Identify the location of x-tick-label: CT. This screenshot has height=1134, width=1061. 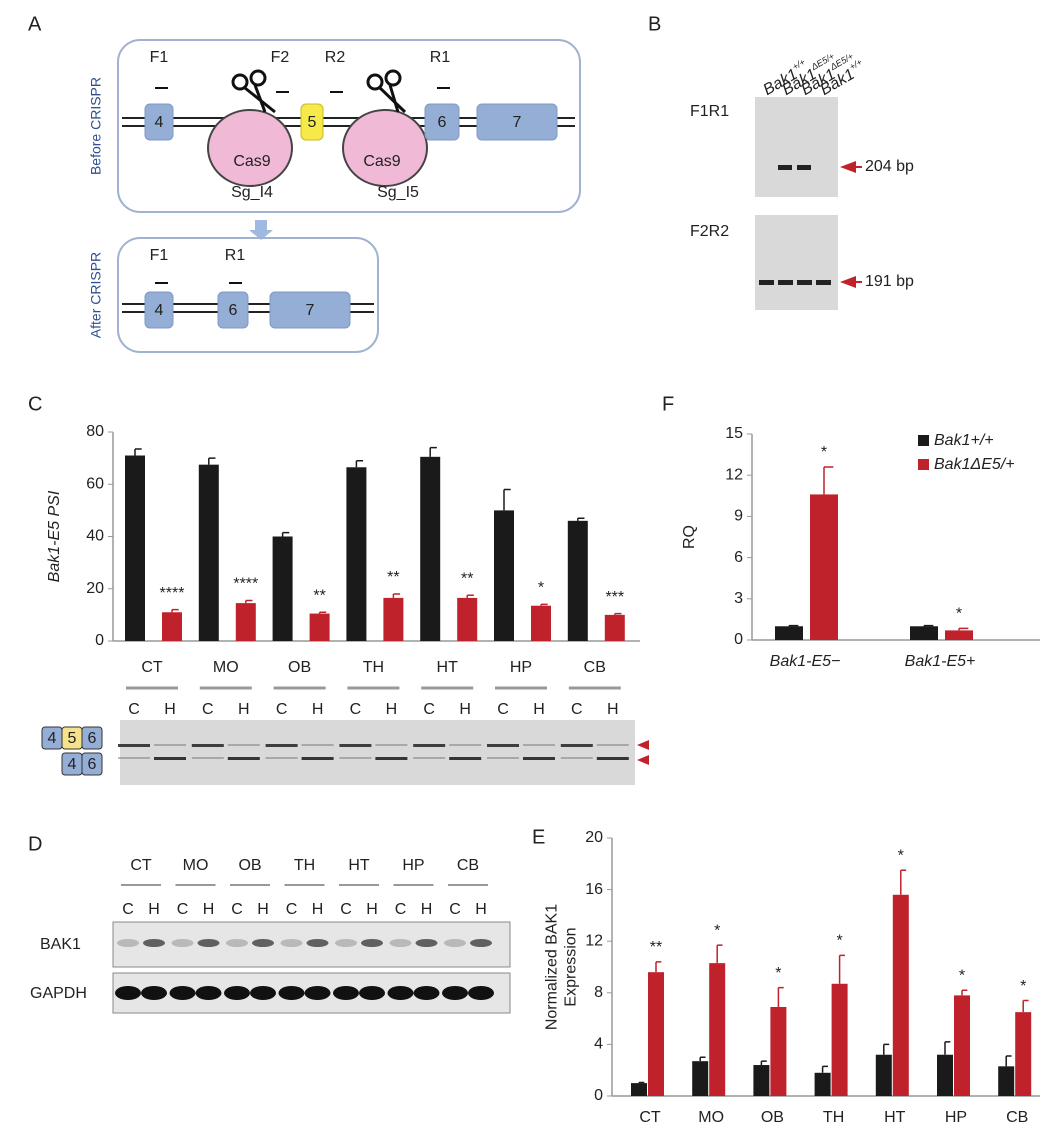
(152, 667).